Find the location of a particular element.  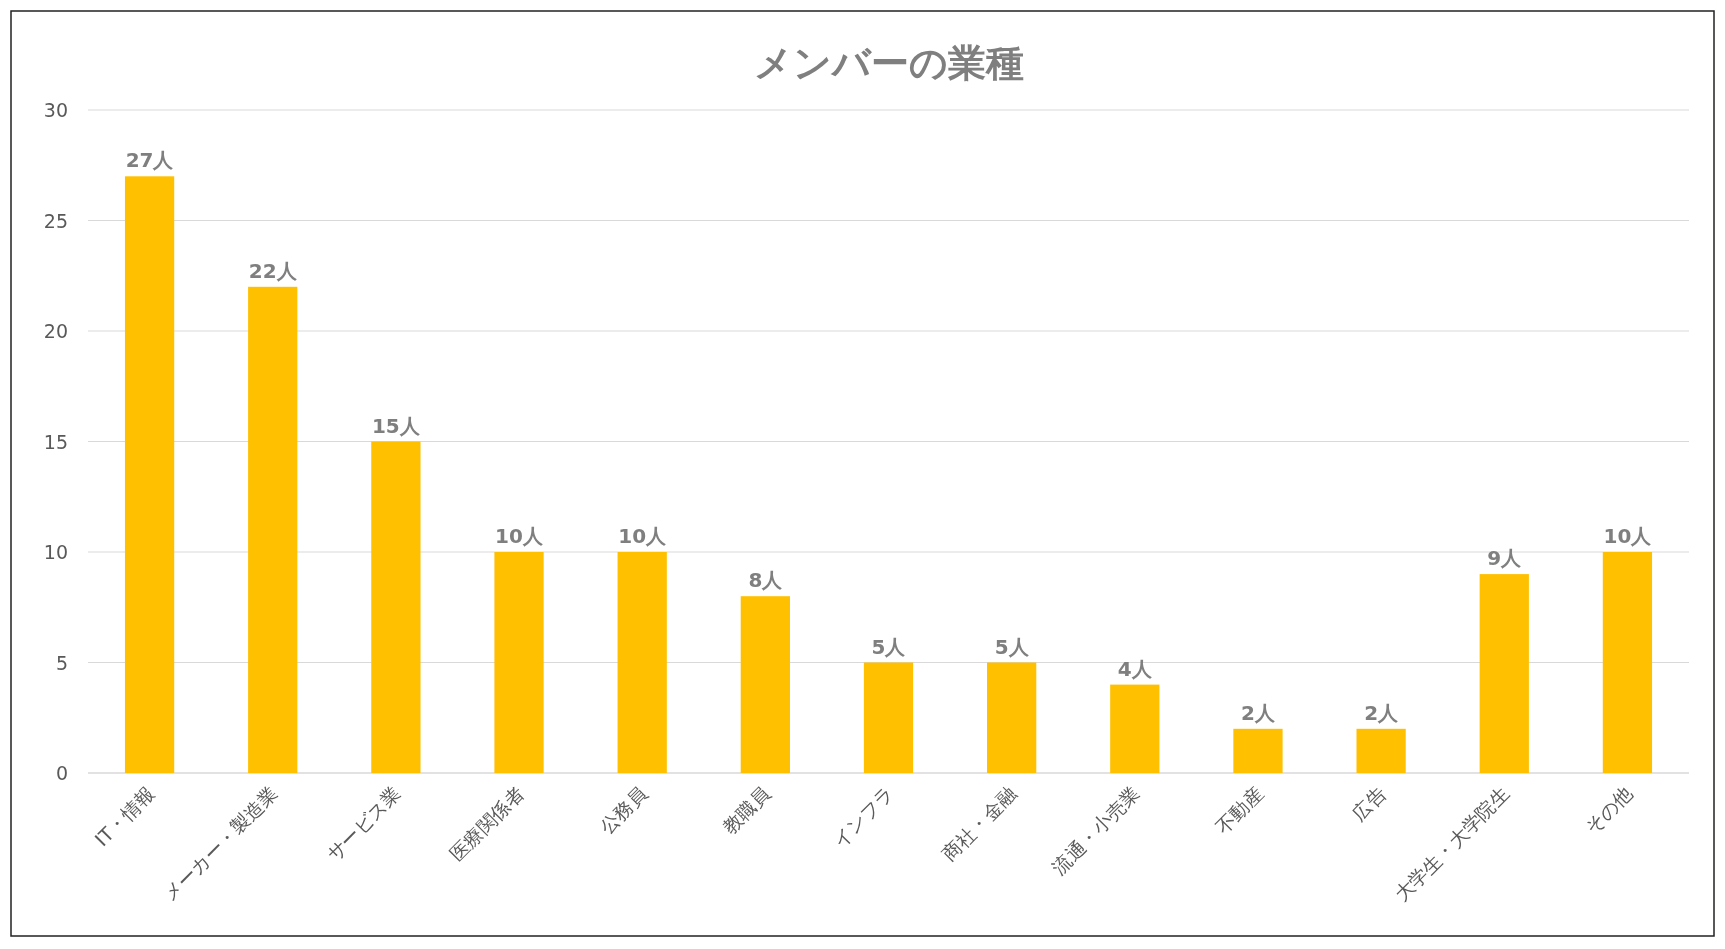

y-tick-label: 25 is located at coordinates (55, 220).